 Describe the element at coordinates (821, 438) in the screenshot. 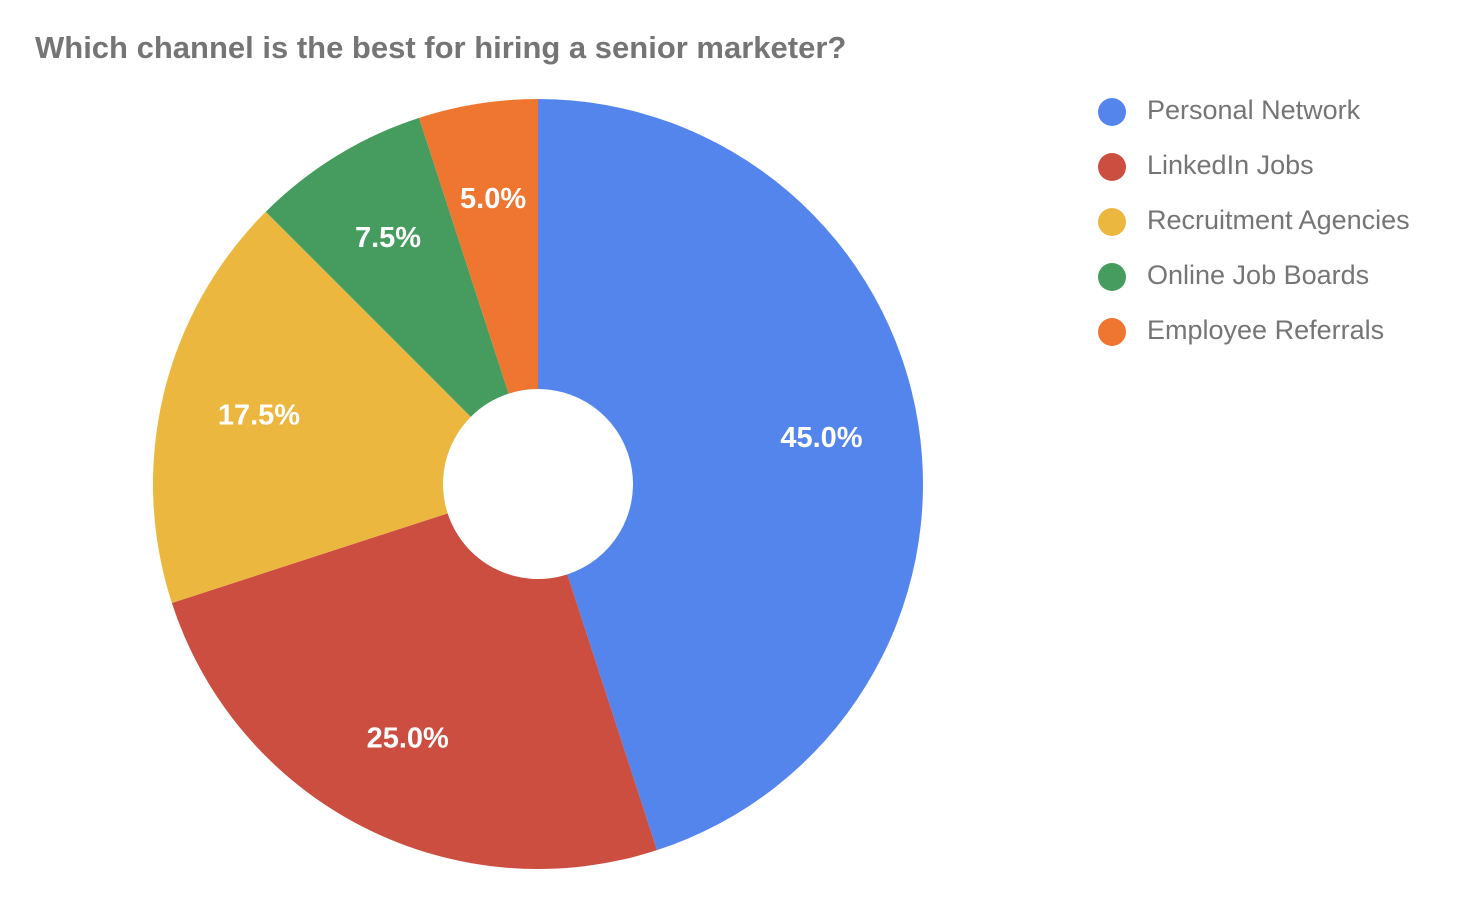

I see `slice-label: 45.0%` at that location.